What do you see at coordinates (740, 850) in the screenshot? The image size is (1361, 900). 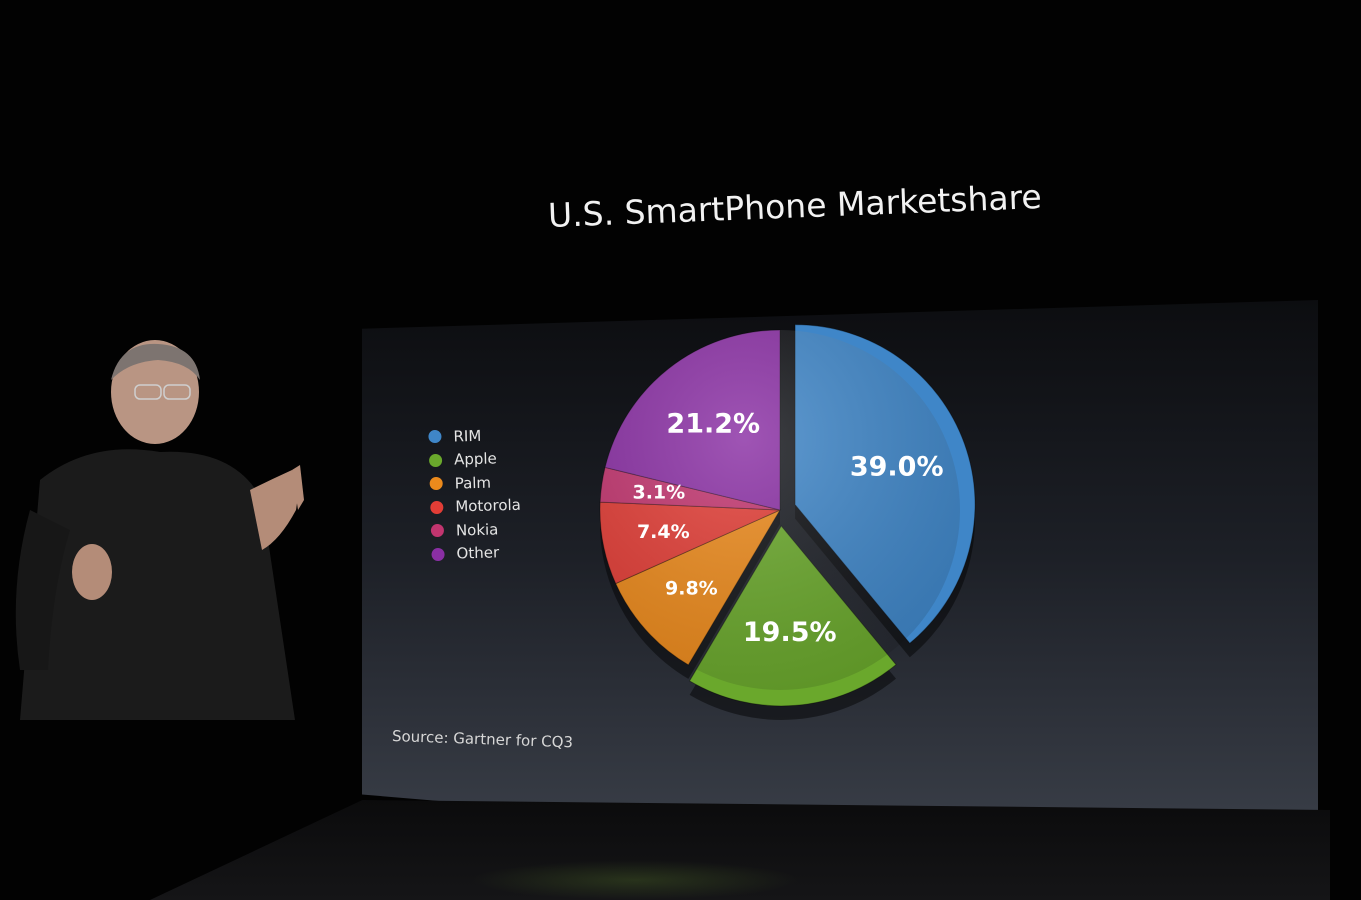 I see `stage-floor` at bounding box center [740, 850].